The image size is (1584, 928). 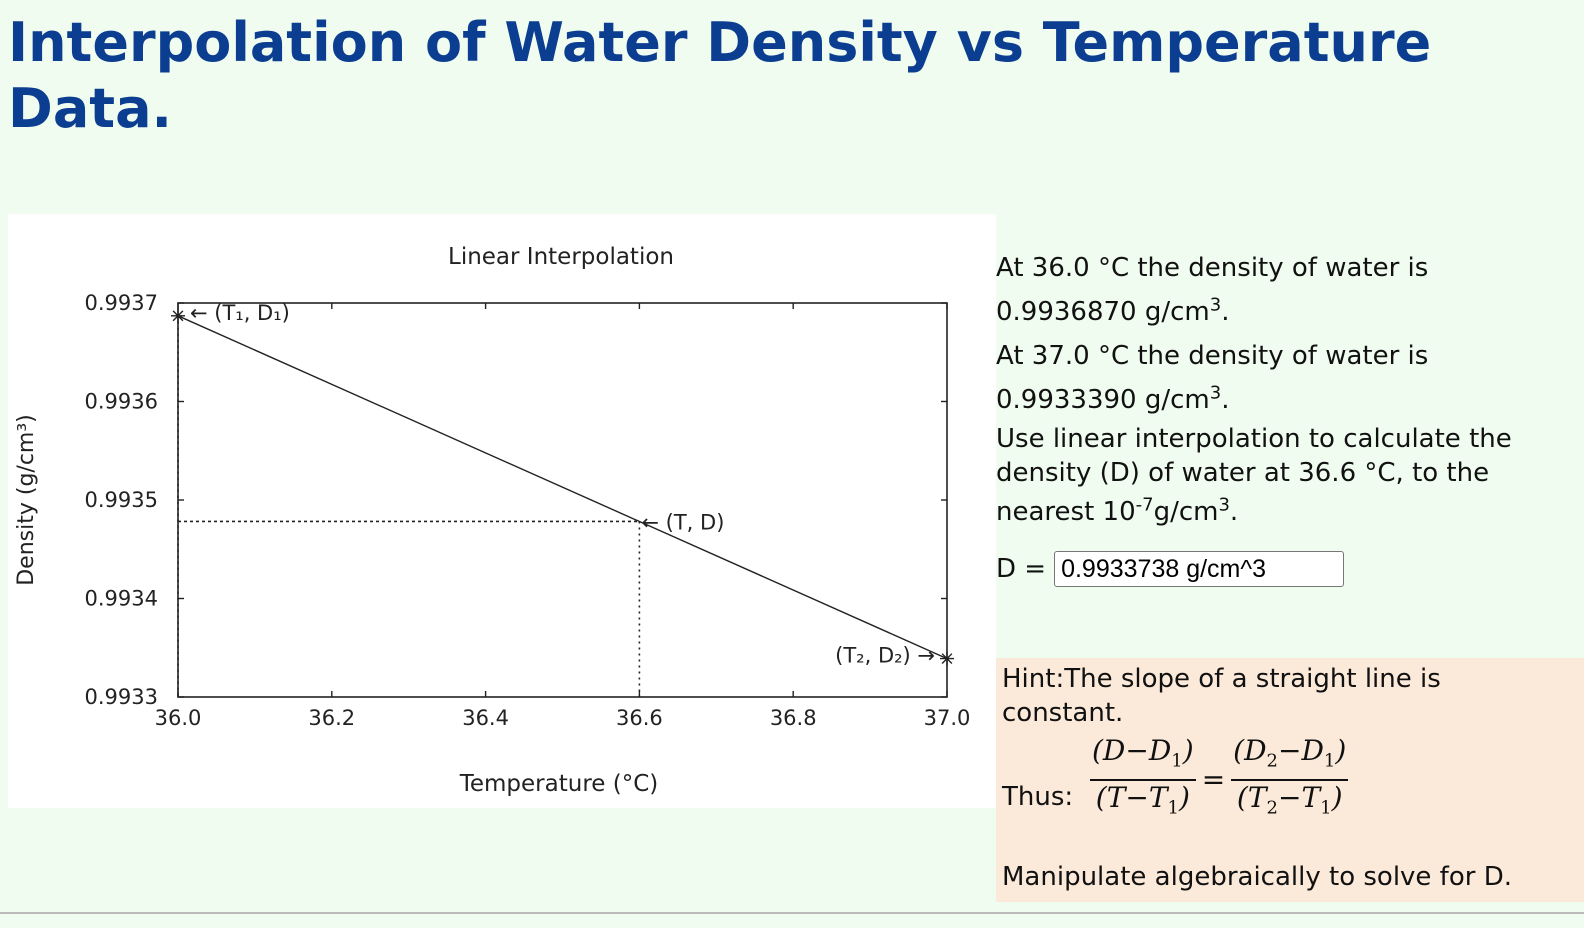 What do you see at coordinates (121, 697) in the screenshot?
I see `y-tick-label: 0.9933` at bounding box center [121, 697].